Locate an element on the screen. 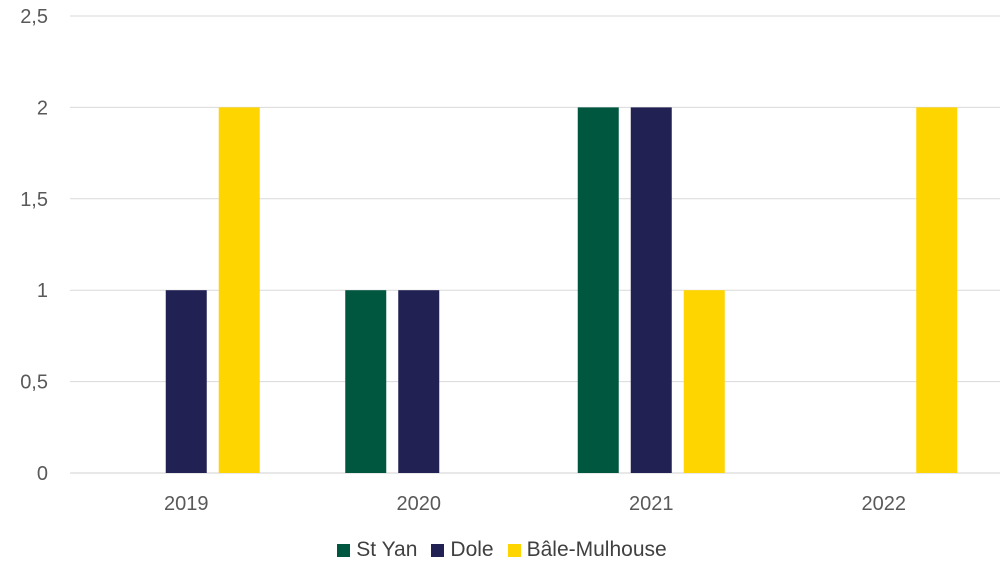 Image resolution: width=1004 pixels, height=568 pixels. x-tick-label: 2021 is located at coordinates (651, 504).